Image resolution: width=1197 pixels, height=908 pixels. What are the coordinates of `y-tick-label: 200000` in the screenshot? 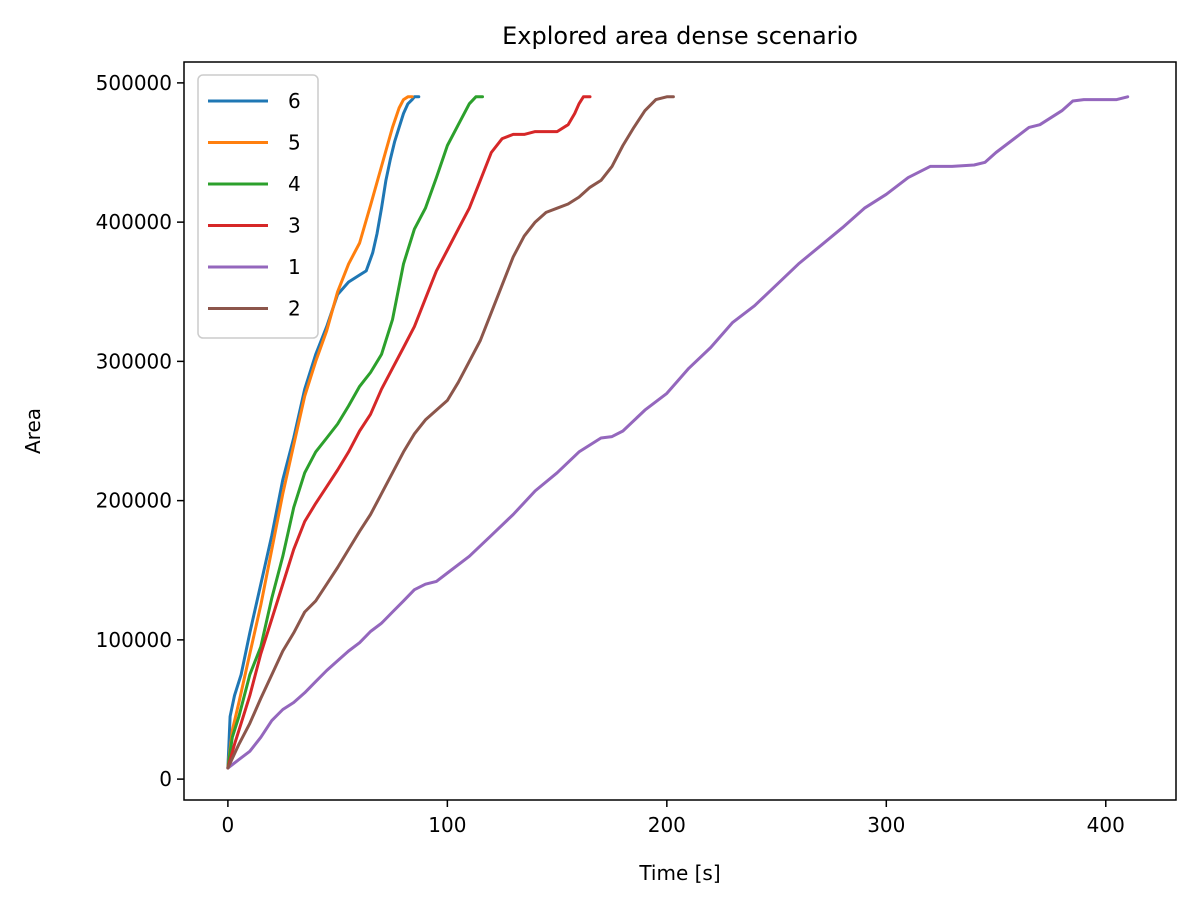 It's located at (134, 501).